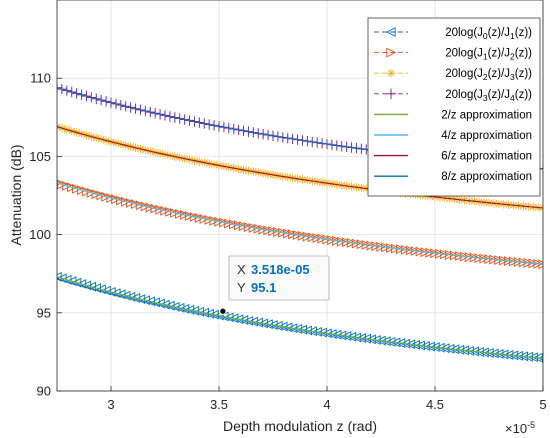  I want to click on legend-label: 6/z approximation, so click(486, 157).